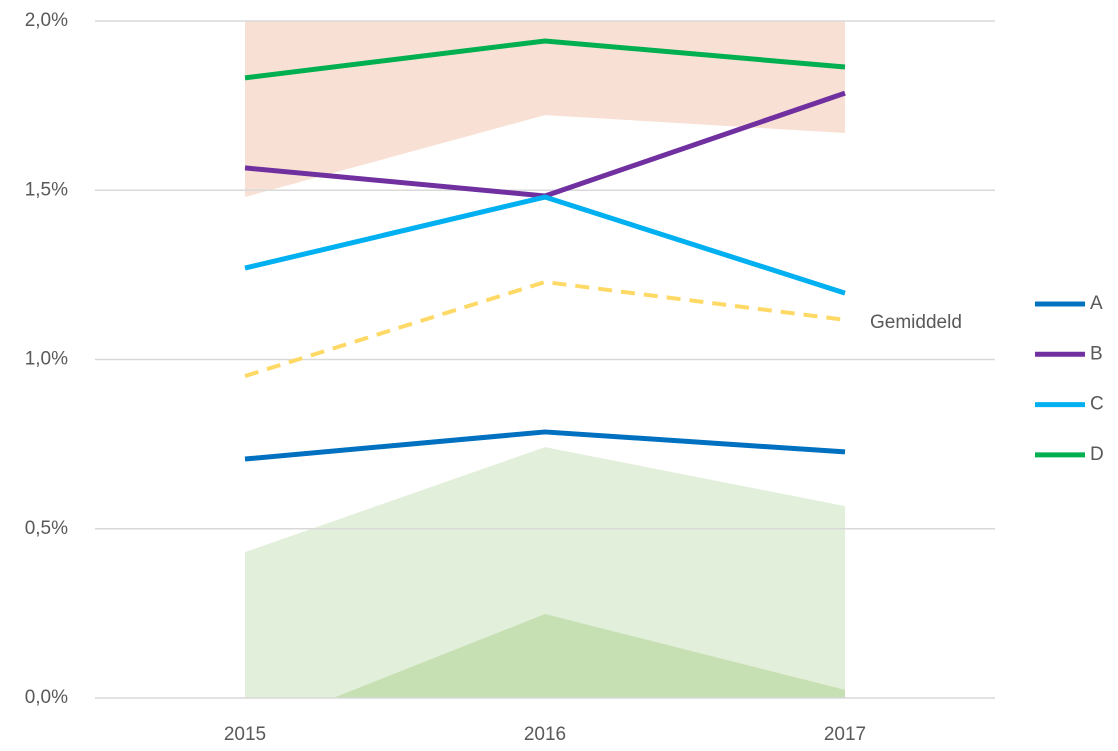 The width and height of the screenshot is (1118, 751). I want to click on y-tick-label: 2,0%, so click(46, 20).